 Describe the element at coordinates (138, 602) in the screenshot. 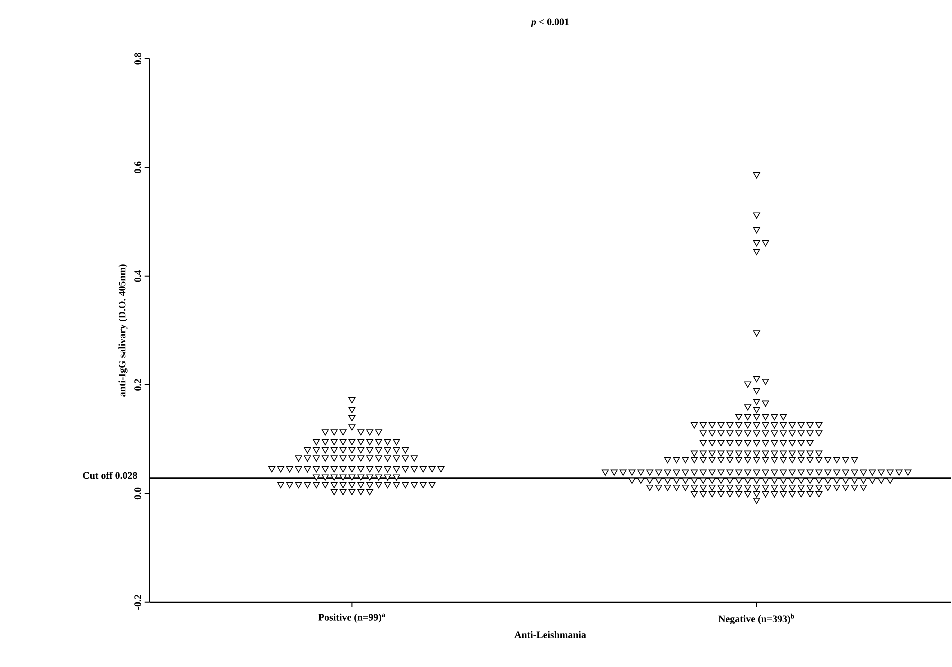

I see `y-tick-label: -0.2` at that location.